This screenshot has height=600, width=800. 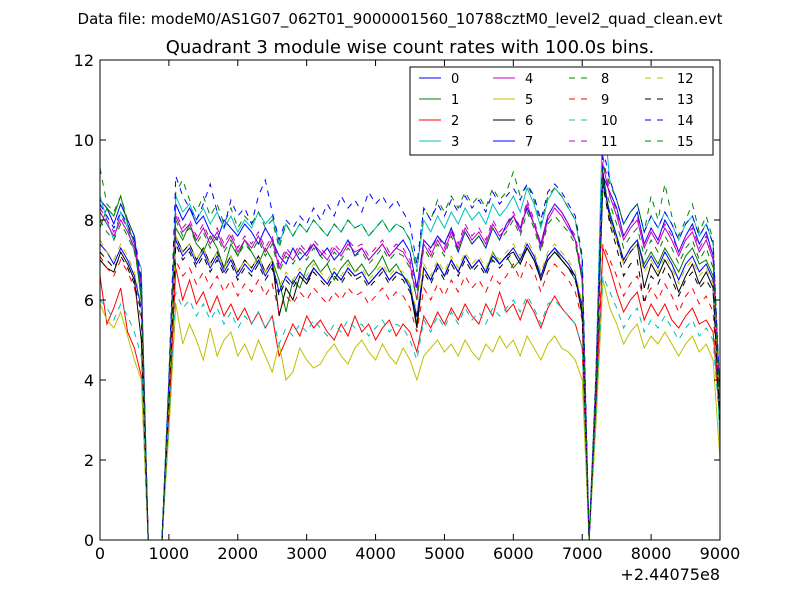 I want to click on legend-label-14: 14, so click(x=685, y=121).